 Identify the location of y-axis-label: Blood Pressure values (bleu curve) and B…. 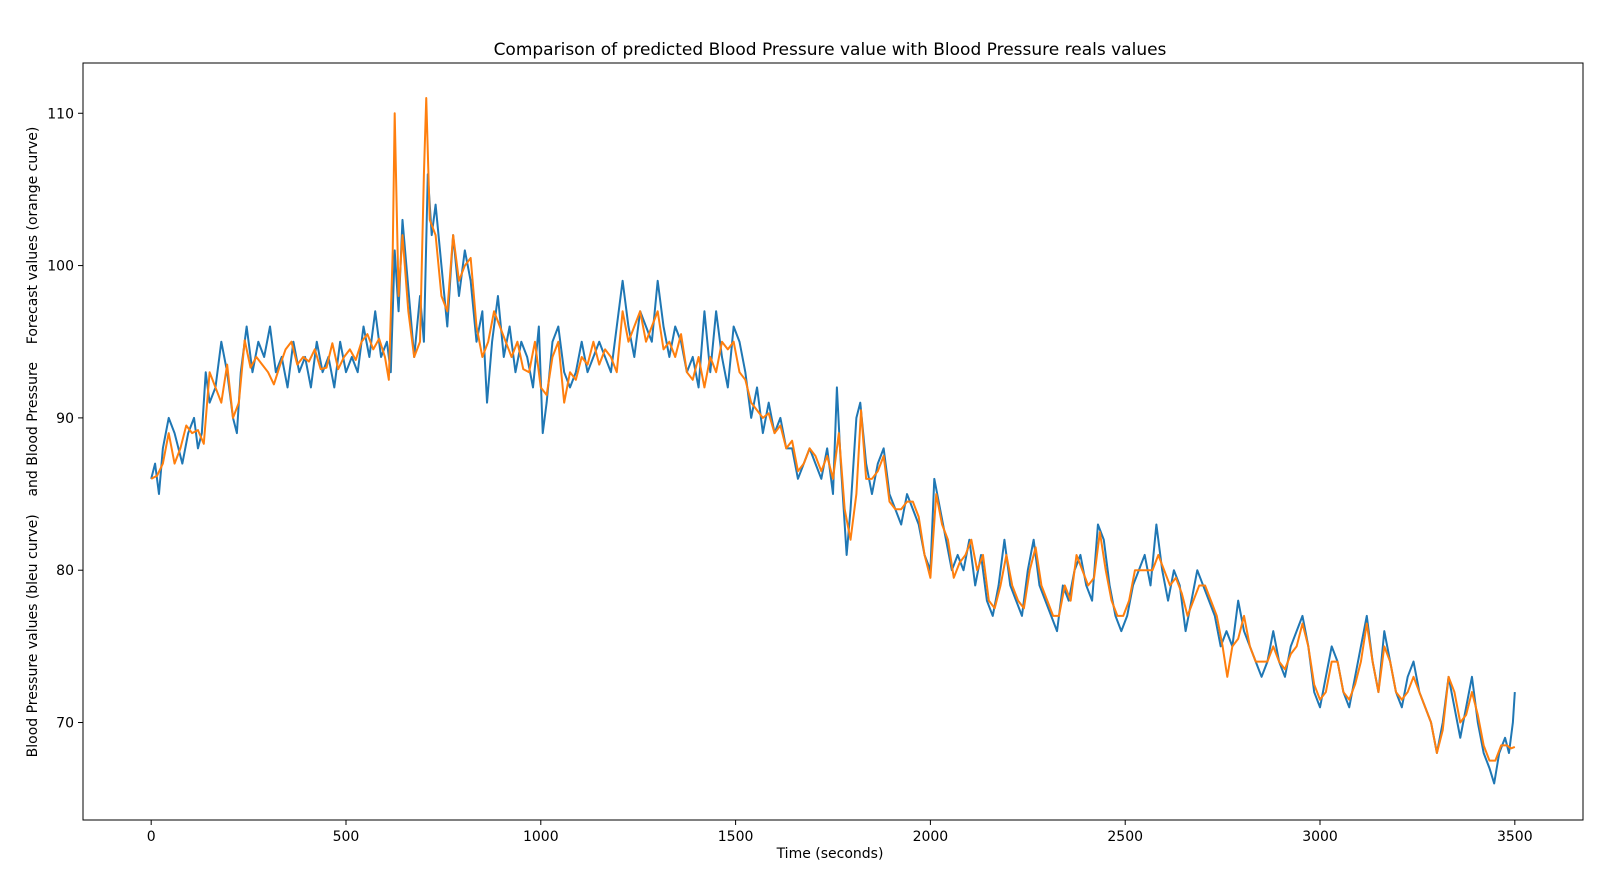
(33, 442).